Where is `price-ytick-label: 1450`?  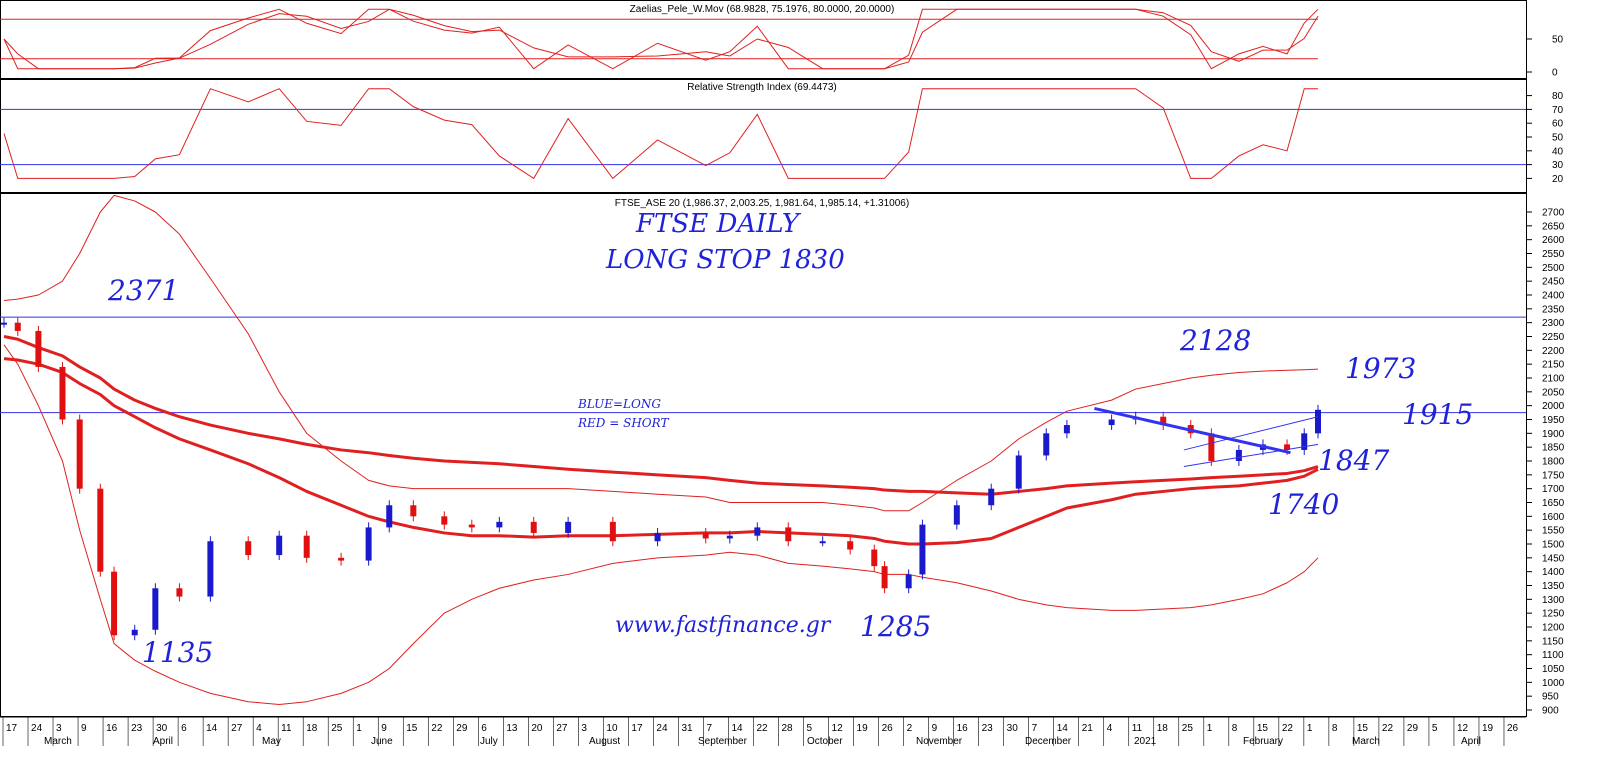 price-ytick-label: 1450 is located at coordinates (1553, 558).